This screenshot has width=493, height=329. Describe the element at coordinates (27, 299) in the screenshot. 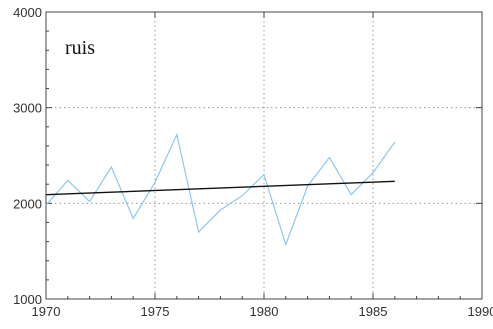

I see `y-tick-label: 1000` at that location.